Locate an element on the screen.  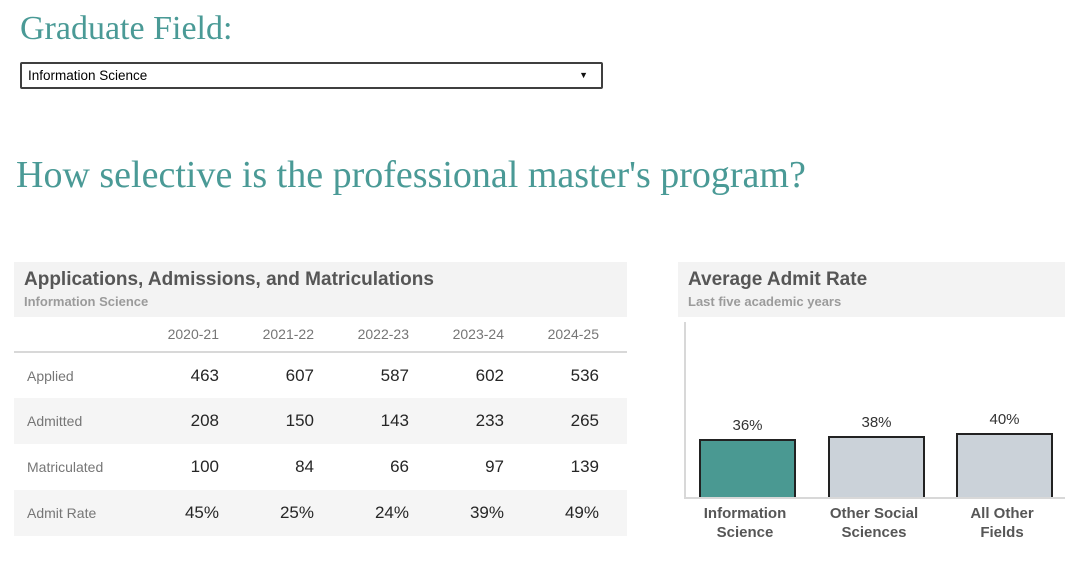
category-label: Other Social Sciences is located at coordinates (874, 523).